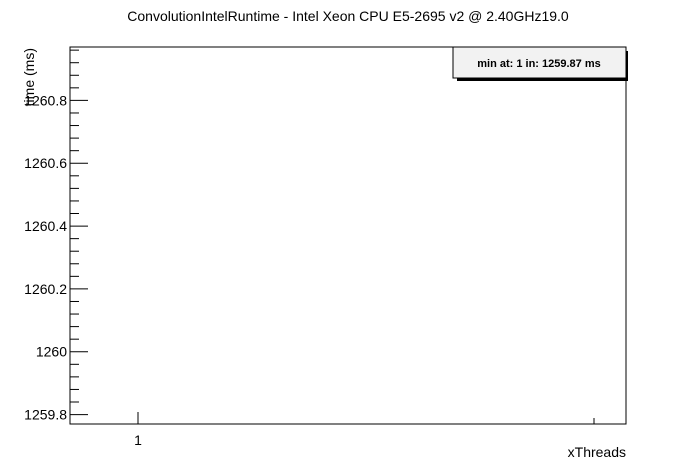 This screenshot has height=472, width=696. I want to click on y-tick-label: 1259.8, so click(45, 415).